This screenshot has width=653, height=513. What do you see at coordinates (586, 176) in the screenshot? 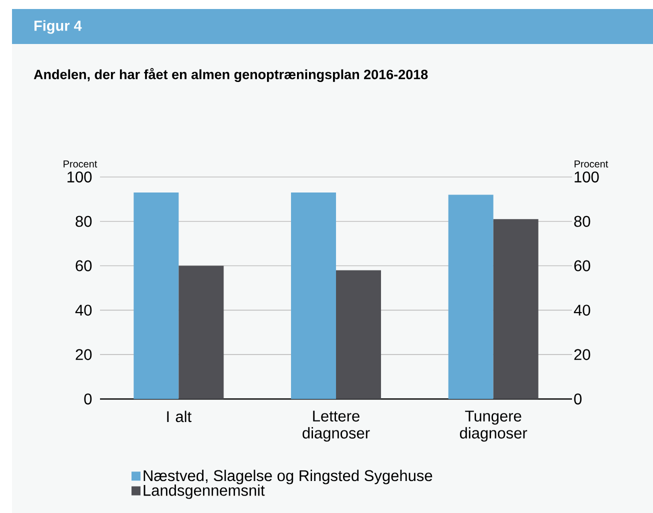
I see `y2-tick-label: 100` at bounding box center [586, 176].